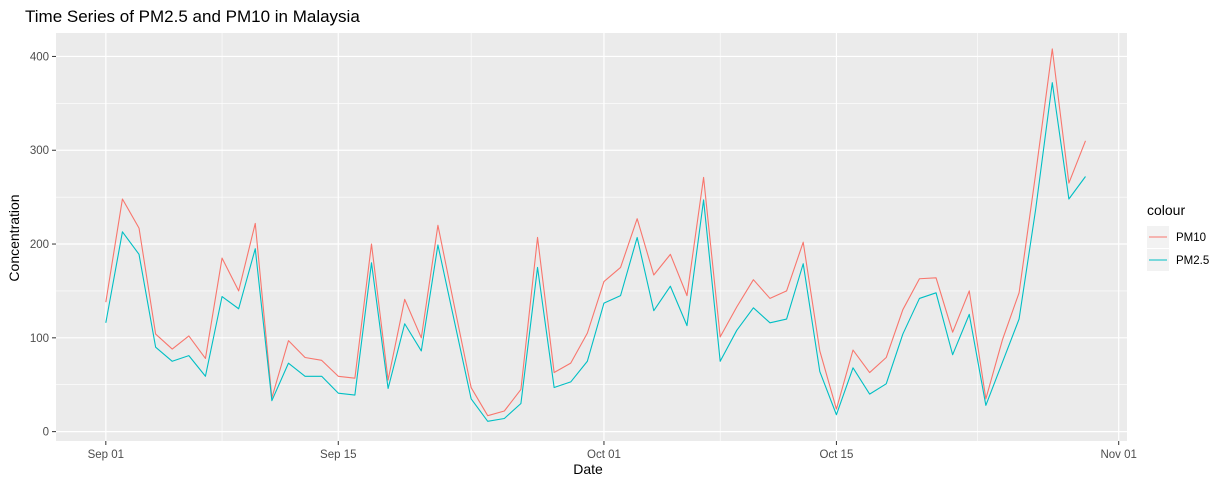 The height and width of the screenshot is (485, 1227). I want to click on x-tick-label: Sep 01, so click(106, 455).